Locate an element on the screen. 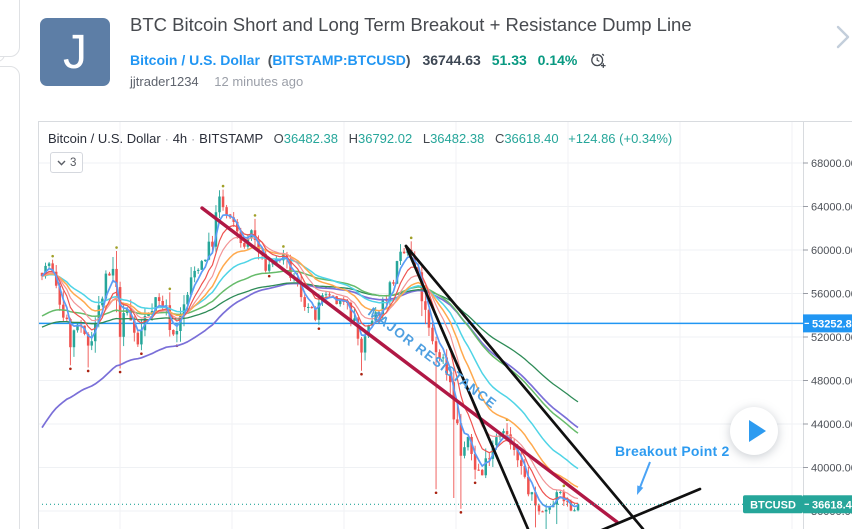  chevron-down-icon is located at coordinates (61, 163).